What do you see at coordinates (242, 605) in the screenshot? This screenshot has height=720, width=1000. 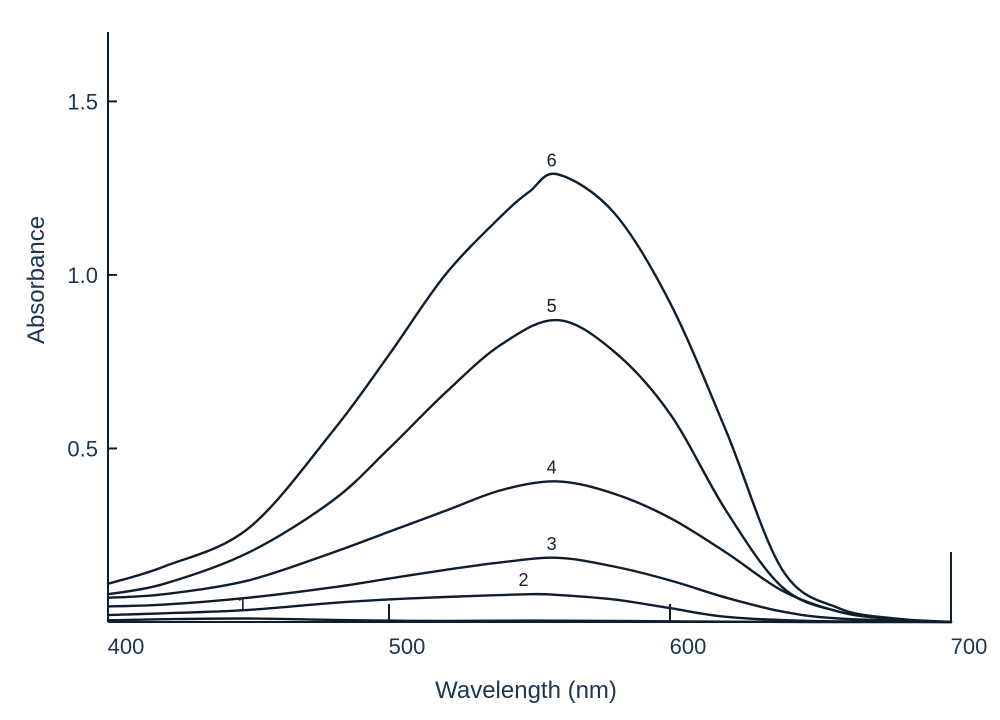 I see `series-1-label: 1` at bounding box center [242, 605].